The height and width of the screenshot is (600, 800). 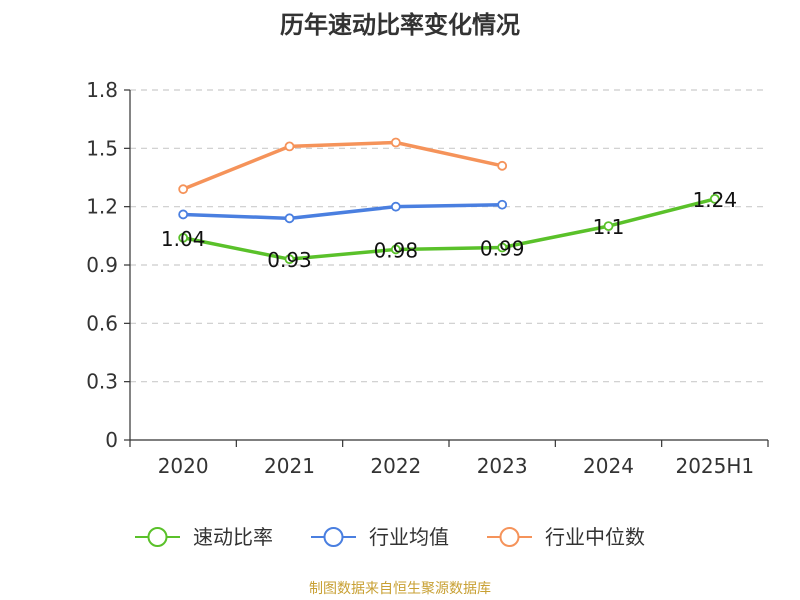 What do you see at coordinates (400, 589) in the screenshot?
I see `source-note: 制图数据来自恒生聚源数据库` at bounding box center [400, 589].